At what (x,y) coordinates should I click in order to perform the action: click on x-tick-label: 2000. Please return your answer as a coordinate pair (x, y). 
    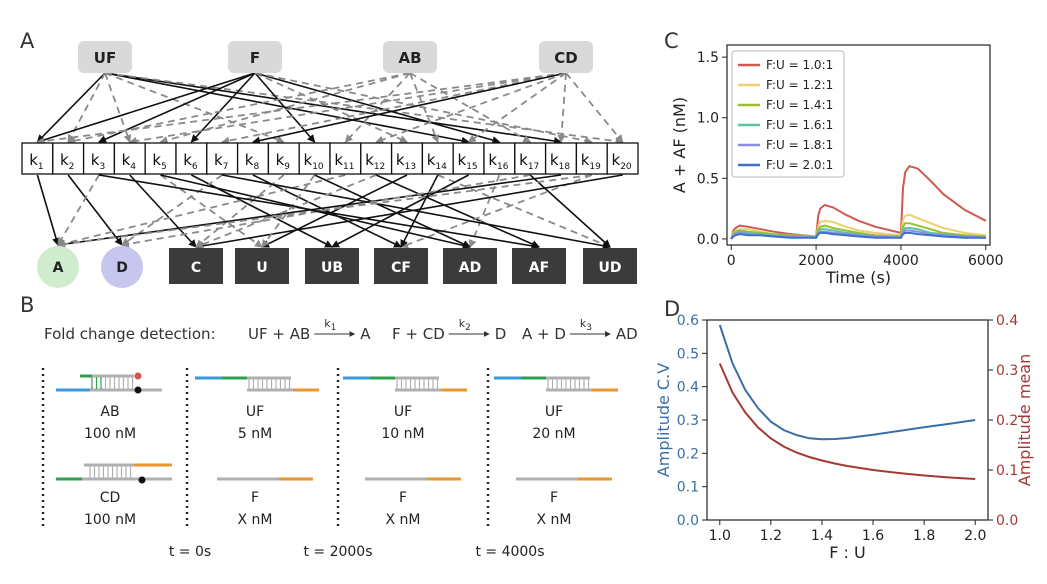
    Looking at the image, I should click on (816, 261).